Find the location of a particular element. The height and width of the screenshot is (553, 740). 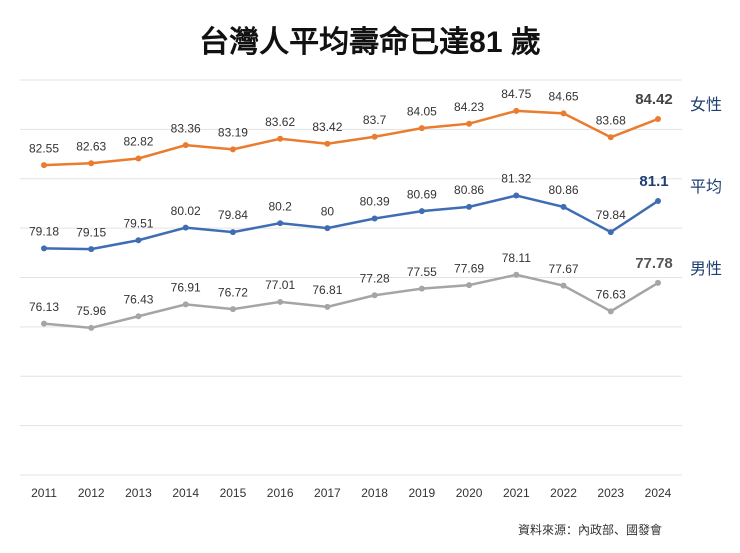

value-label: 81.32 is located at coordinates (516, 179).